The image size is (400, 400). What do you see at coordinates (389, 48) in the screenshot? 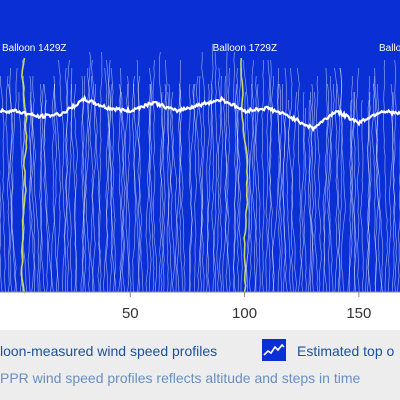
I see `balloon-label: Balloon` at bounding box center [389, 48].